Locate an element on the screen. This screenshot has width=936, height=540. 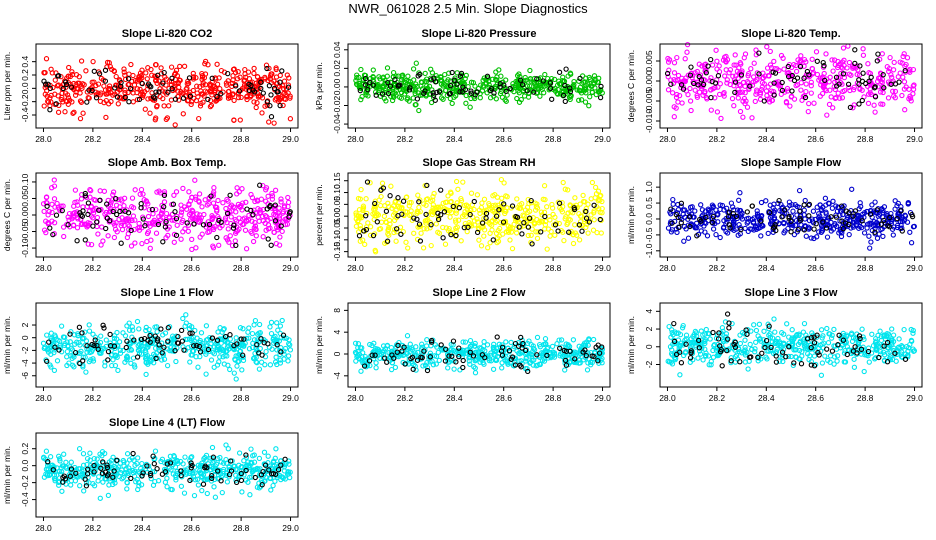
x-tick-label: 29.0 is located at coordinates (914, 268).